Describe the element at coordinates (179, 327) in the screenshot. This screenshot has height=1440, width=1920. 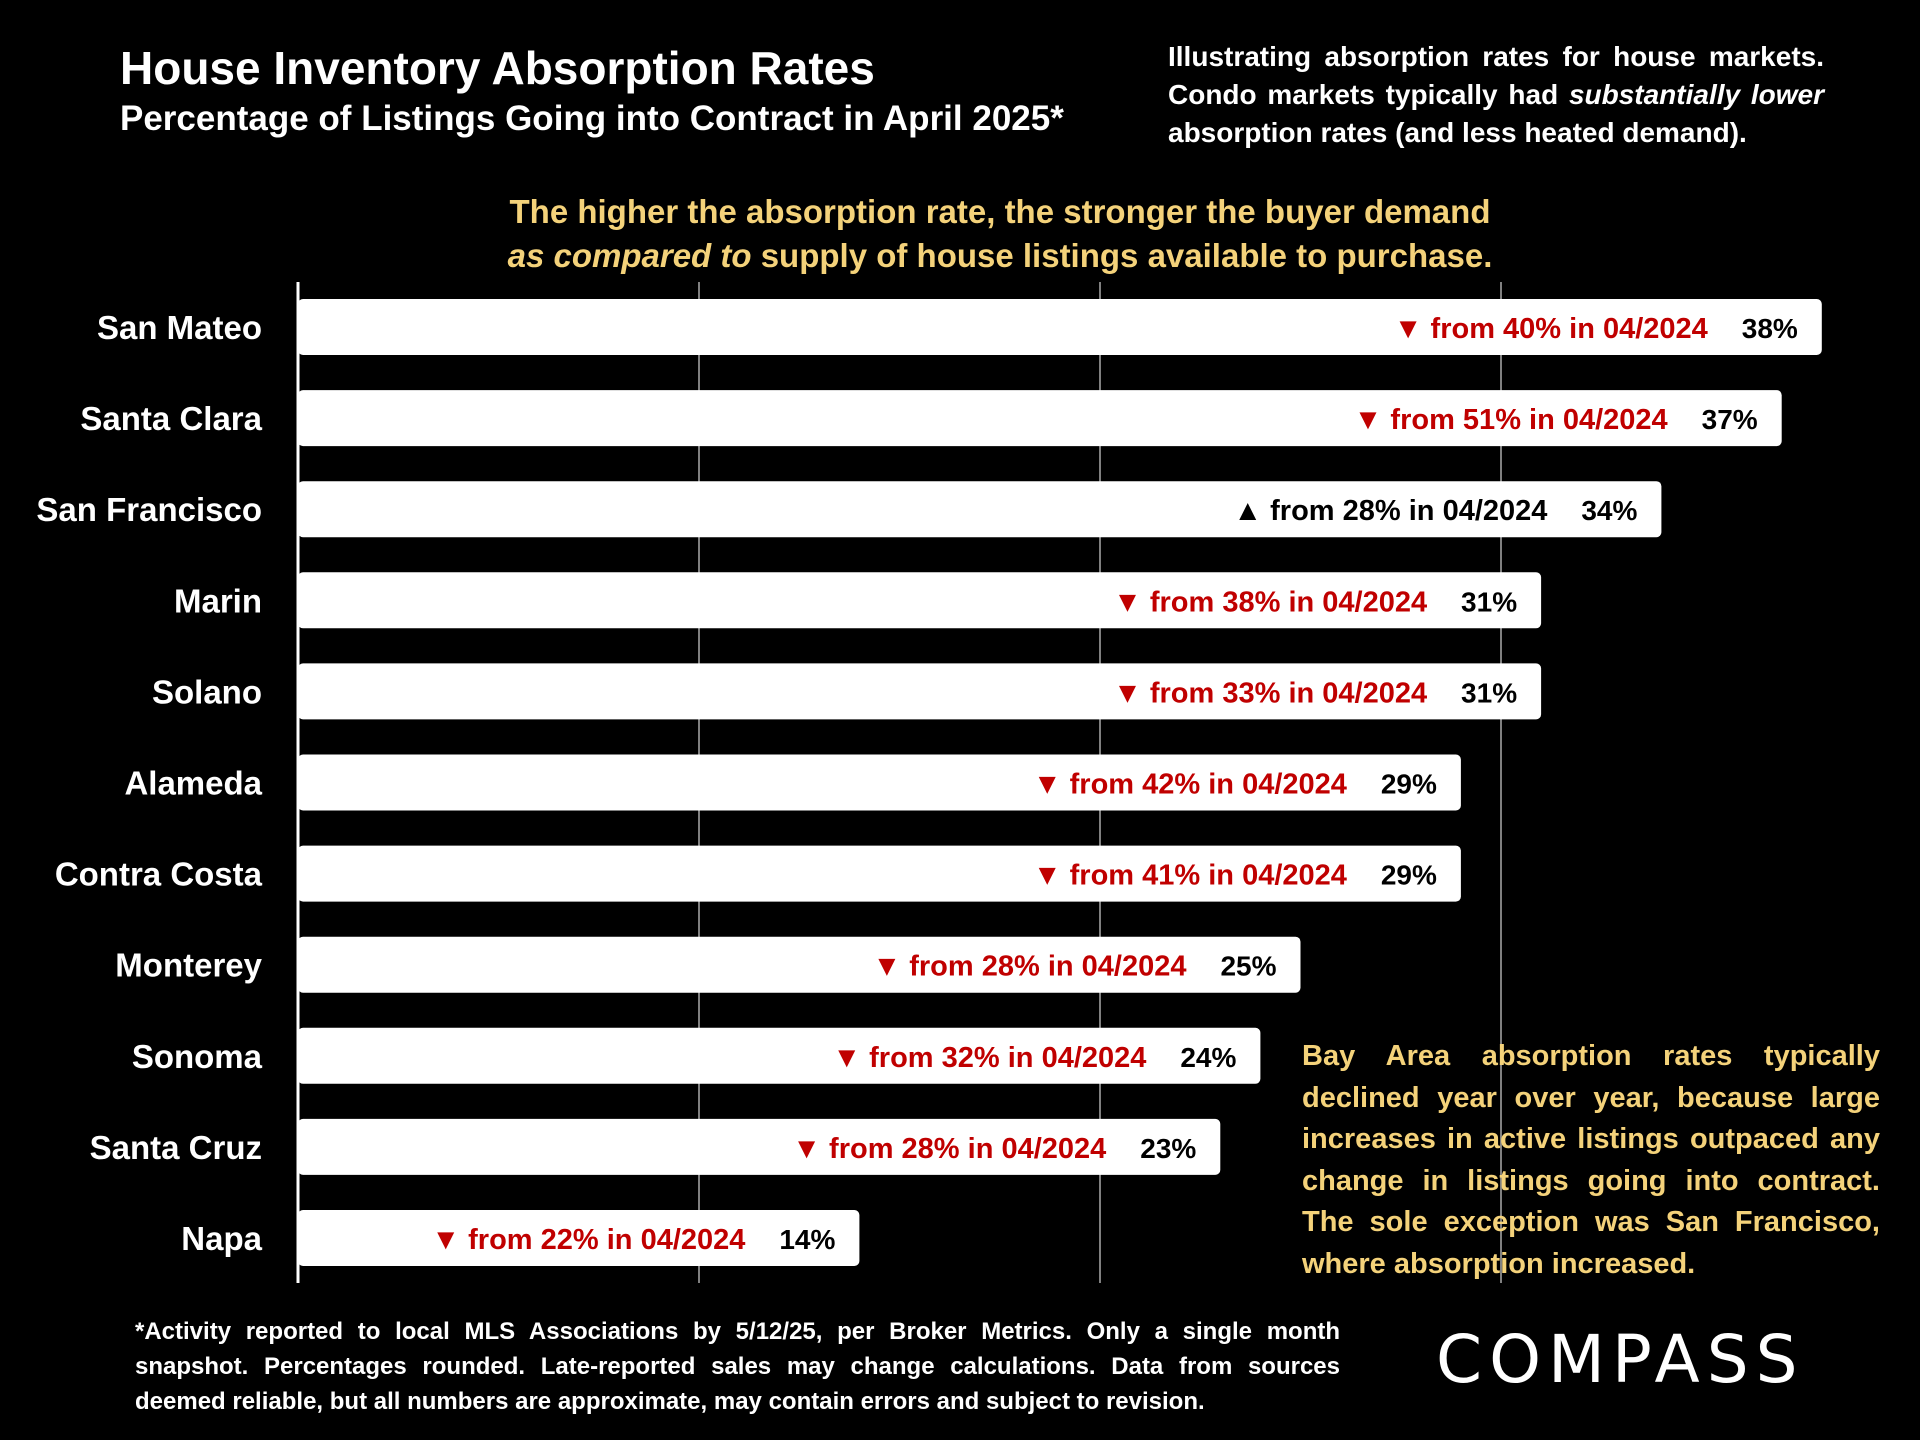
I see `category-label-0: San Mateo` at that location.